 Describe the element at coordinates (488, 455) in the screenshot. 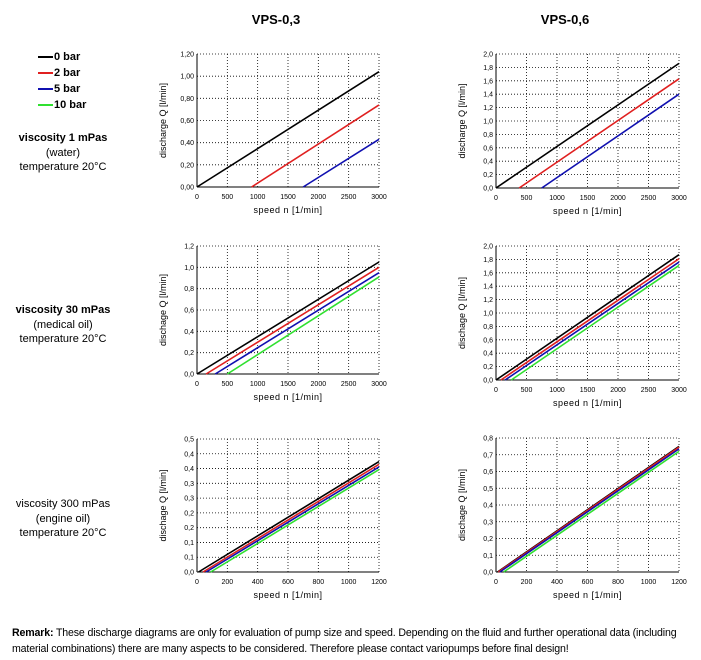

I see `y-tick-label: 0,7` at that location.